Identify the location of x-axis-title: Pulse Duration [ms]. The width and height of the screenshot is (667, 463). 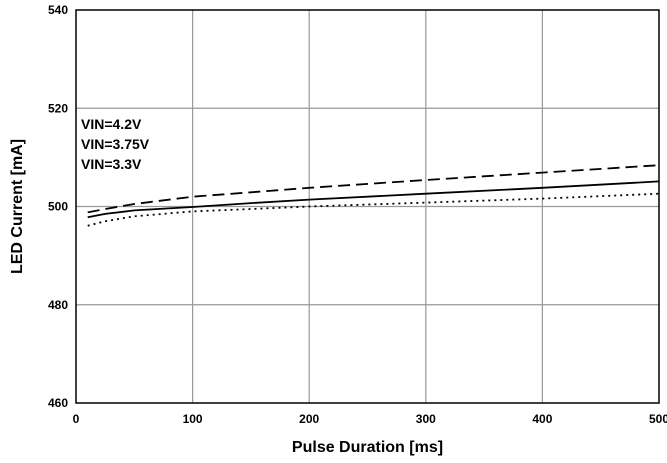
(367, 447).